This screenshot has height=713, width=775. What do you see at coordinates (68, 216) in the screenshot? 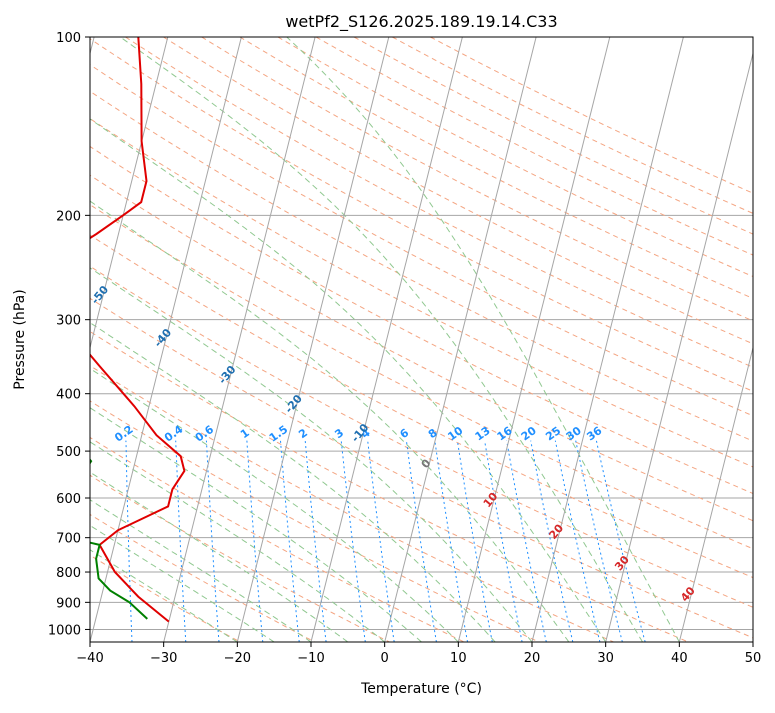
I see `y-tick-label: 200` at bounding box center [68, 216].